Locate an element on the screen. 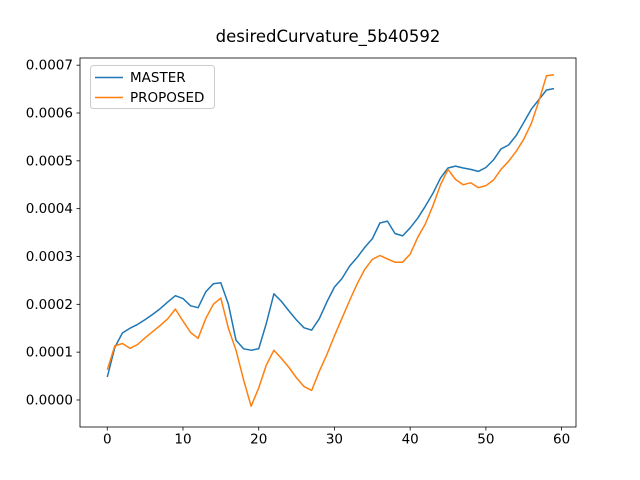  y-tick-label: 0.0000 is located at coordinates (49, 400).